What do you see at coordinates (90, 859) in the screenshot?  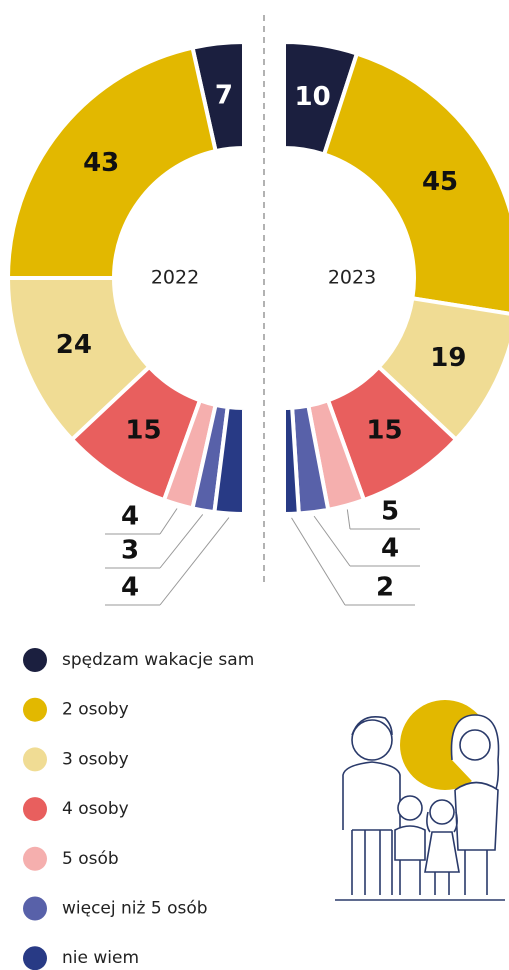 I see `legend-label: 5 osób` at bounding box center [90, 859].